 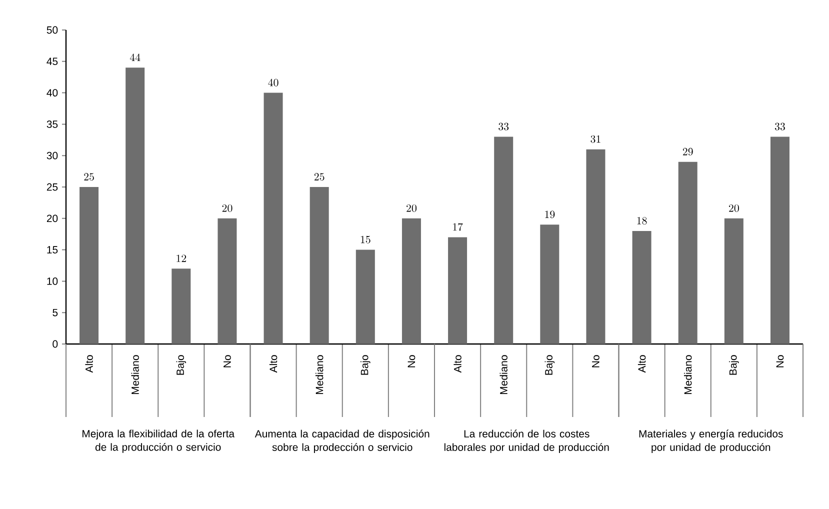 What do you see at coordinates (52, 93) in the screenshot?
I see `y-tick-label: 40` at bounding box center [52, 93].